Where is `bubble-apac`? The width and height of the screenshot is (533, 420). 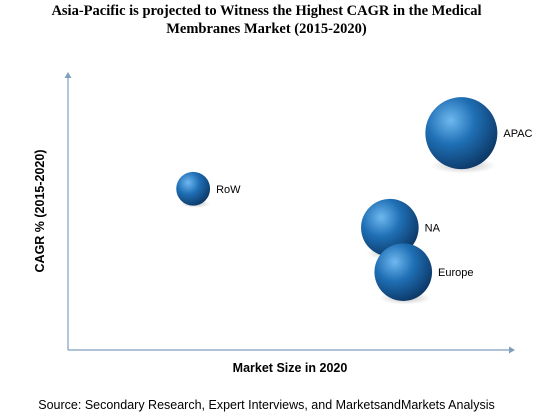 bubble-apac is located at coordinates (461, 133).